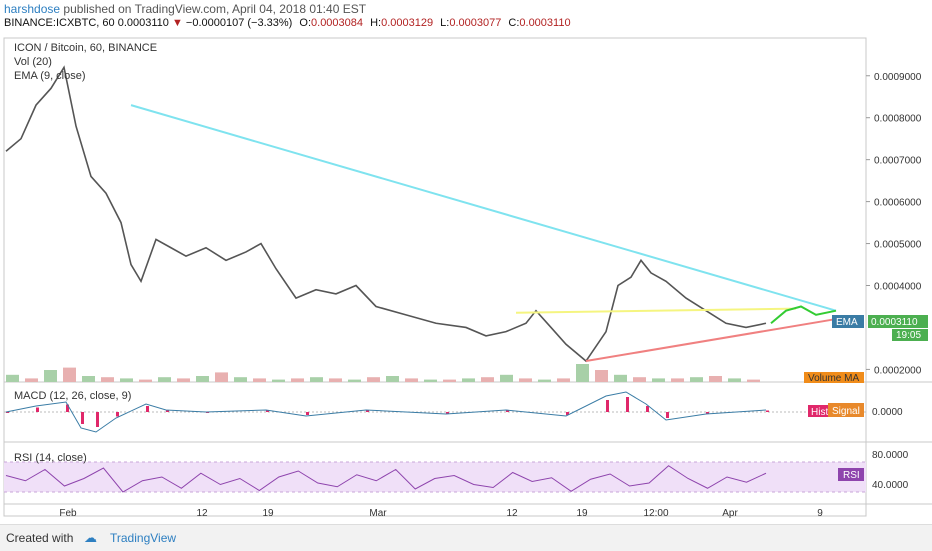 This screenshot has height=551, width=932. Describe the element at coordinates (50, 76) in the screenshot. I see `ema-indicator-label: EMA (9, close)` at that location.